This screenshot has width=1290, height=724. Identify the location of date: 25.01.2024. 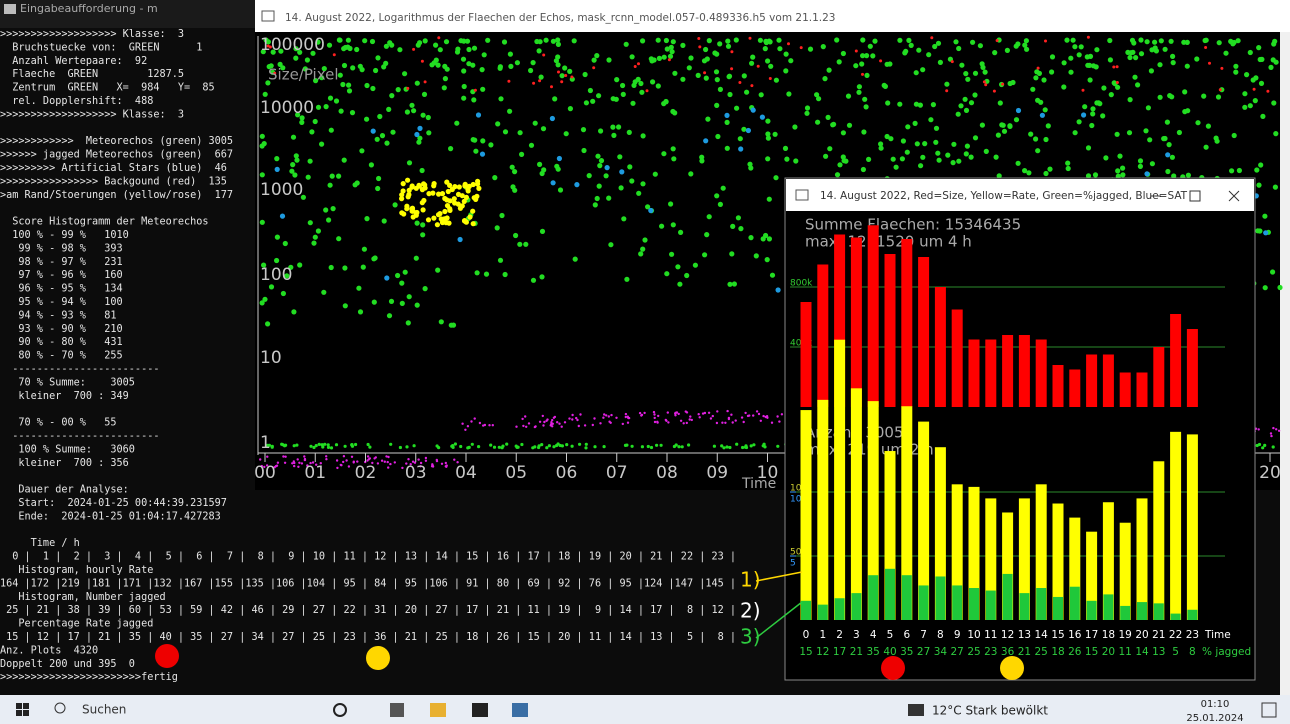
(1214, 718).